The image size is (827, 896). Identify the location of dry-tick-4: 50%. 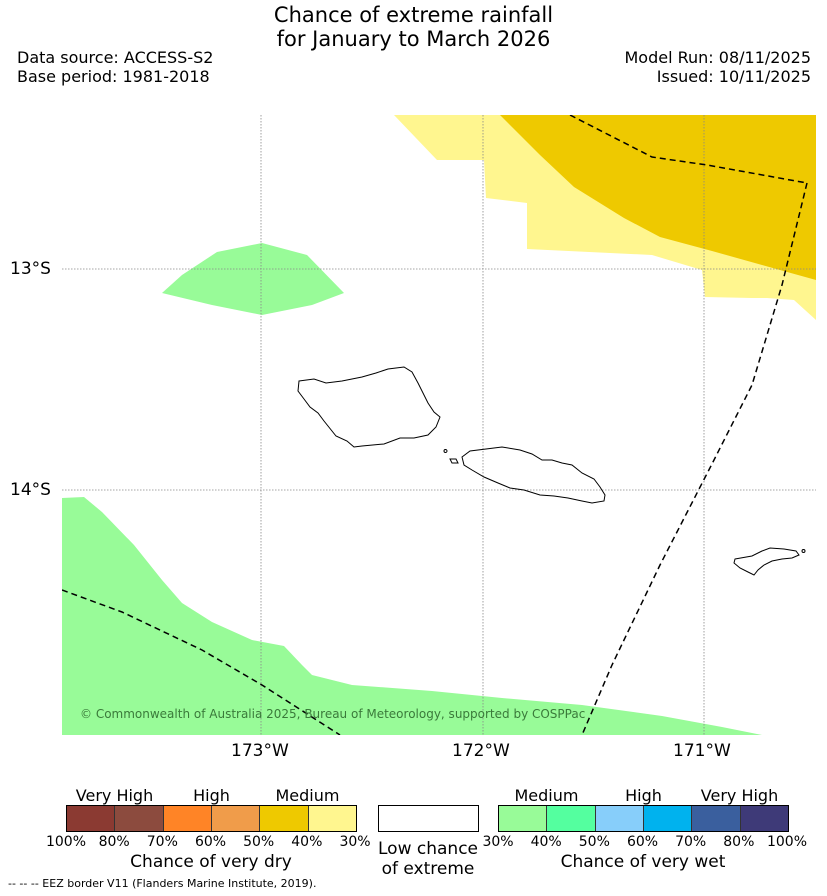
(259, 842).